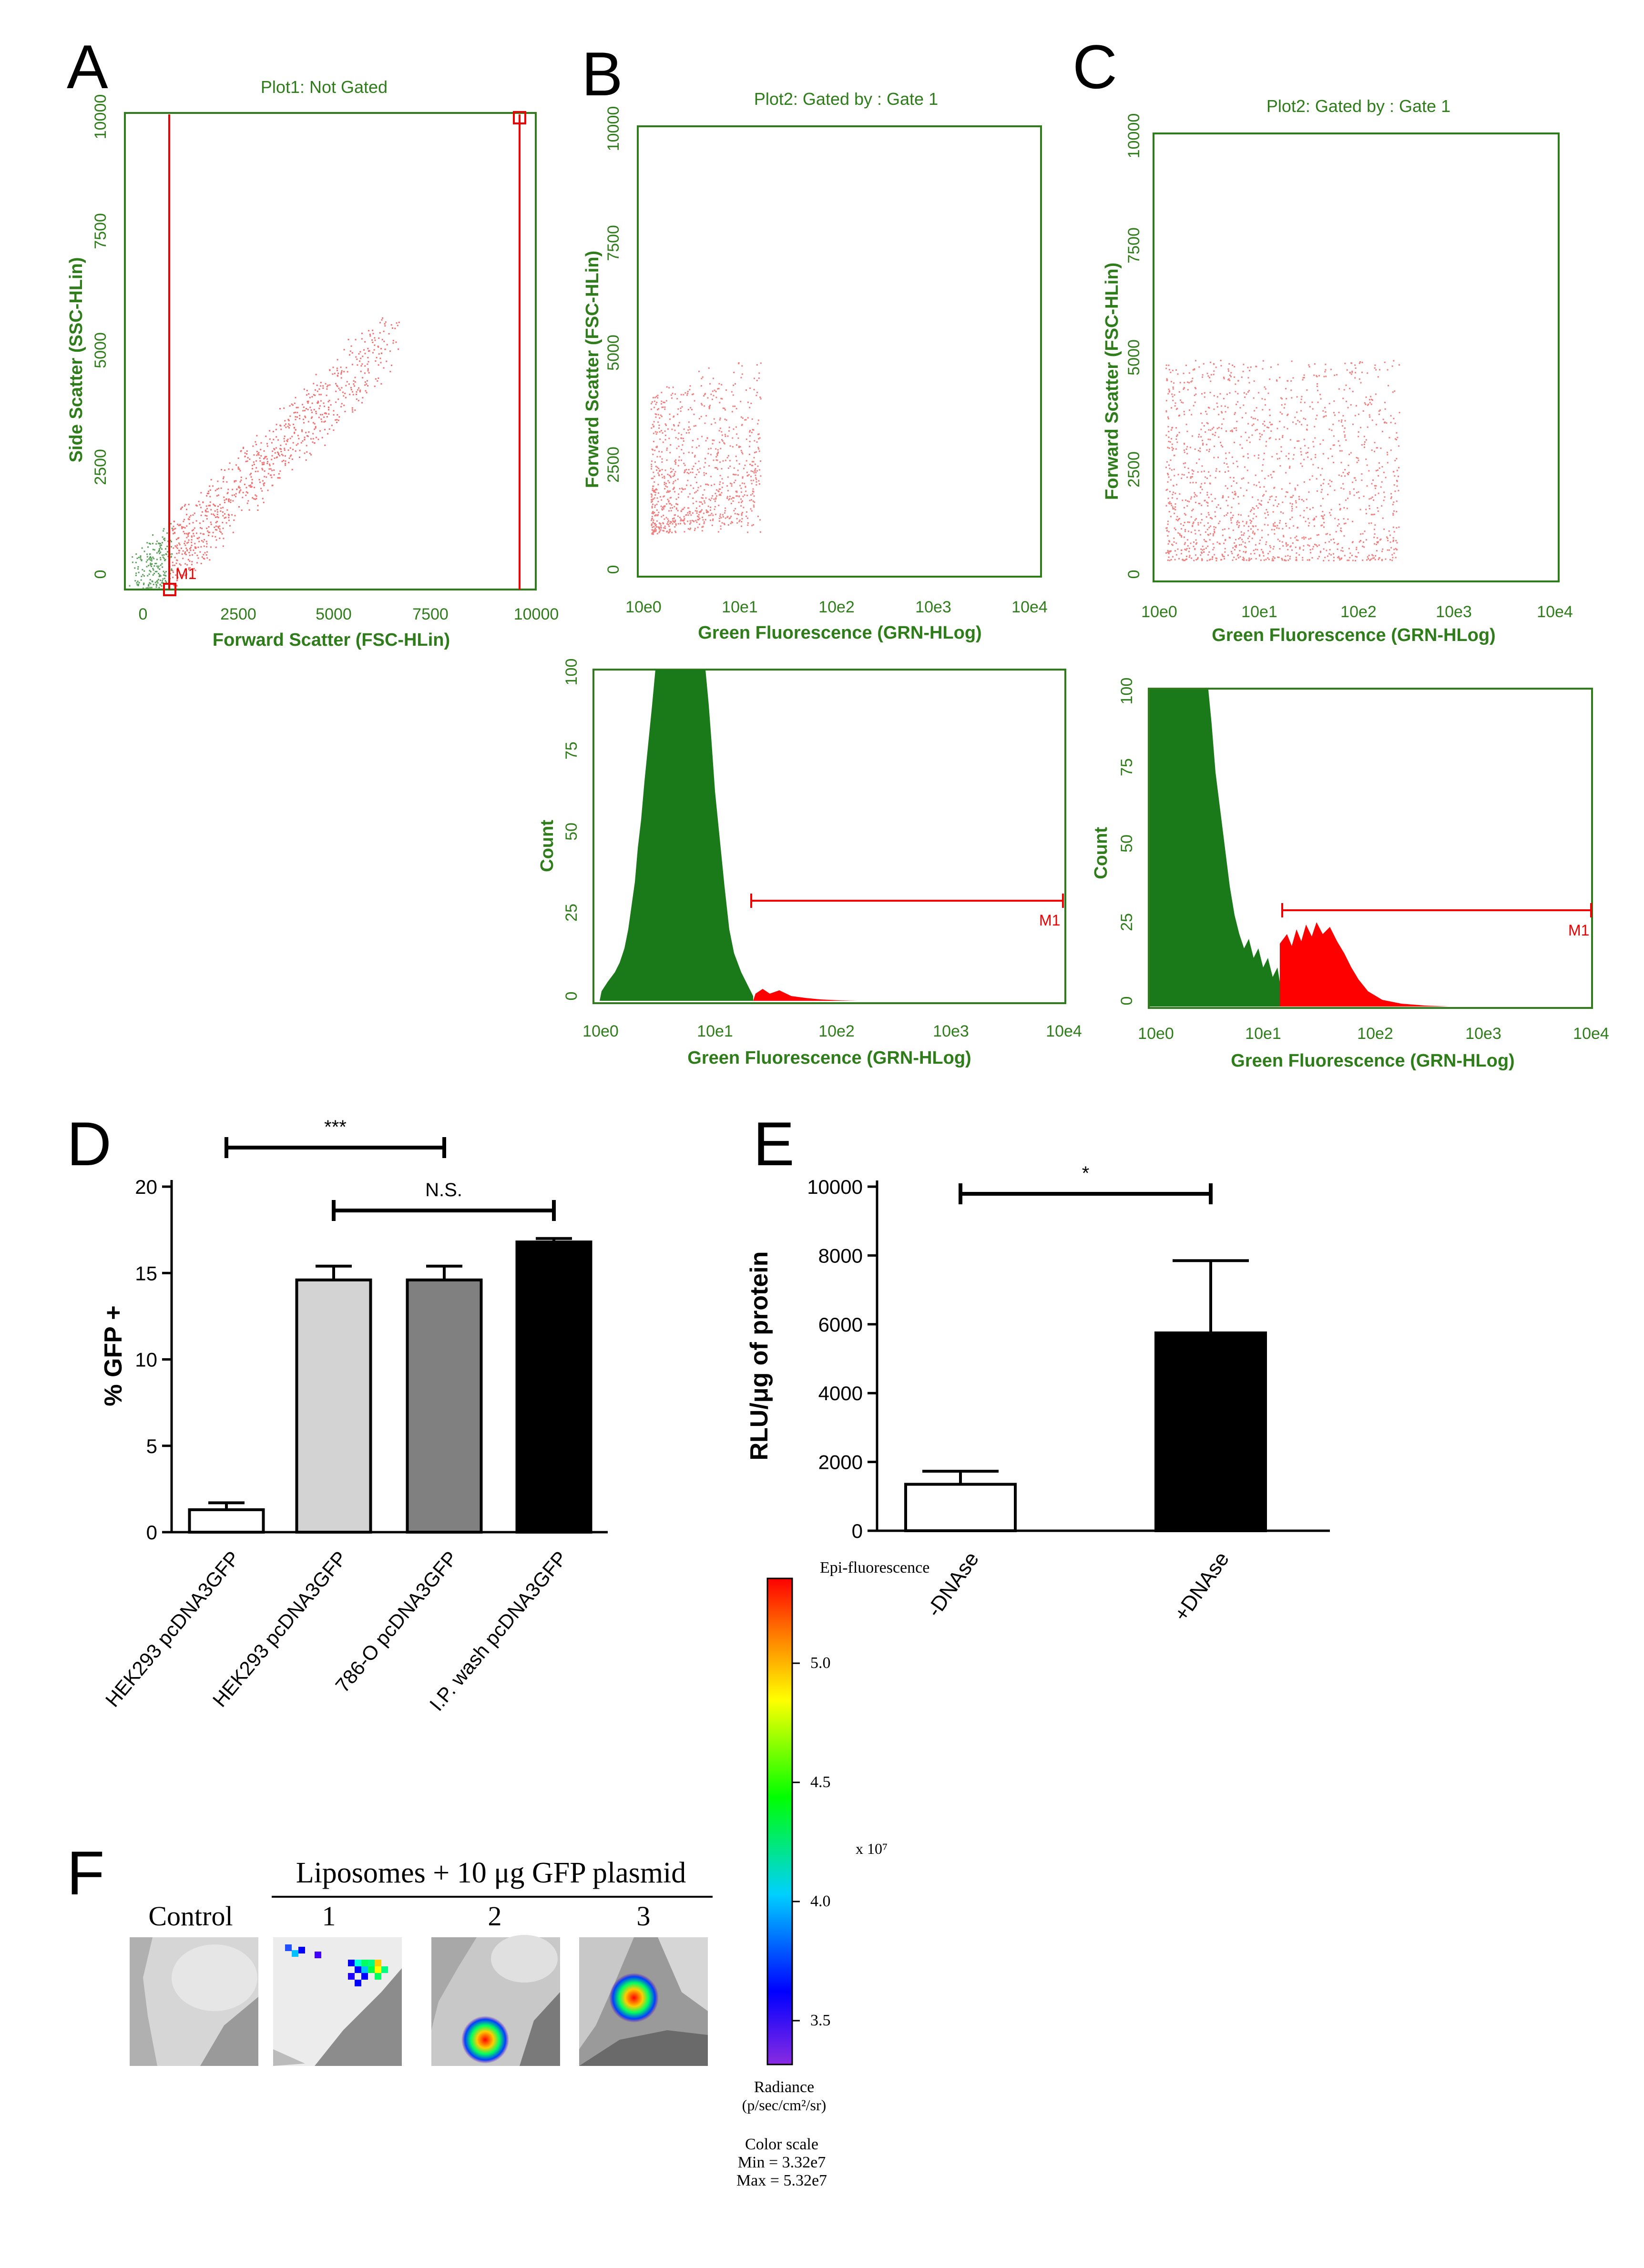  What do you see at coordinates (169, 589) in the screenshot?
I see `panel-a-gate-handle-bottom` at bounding box center [169, 589].